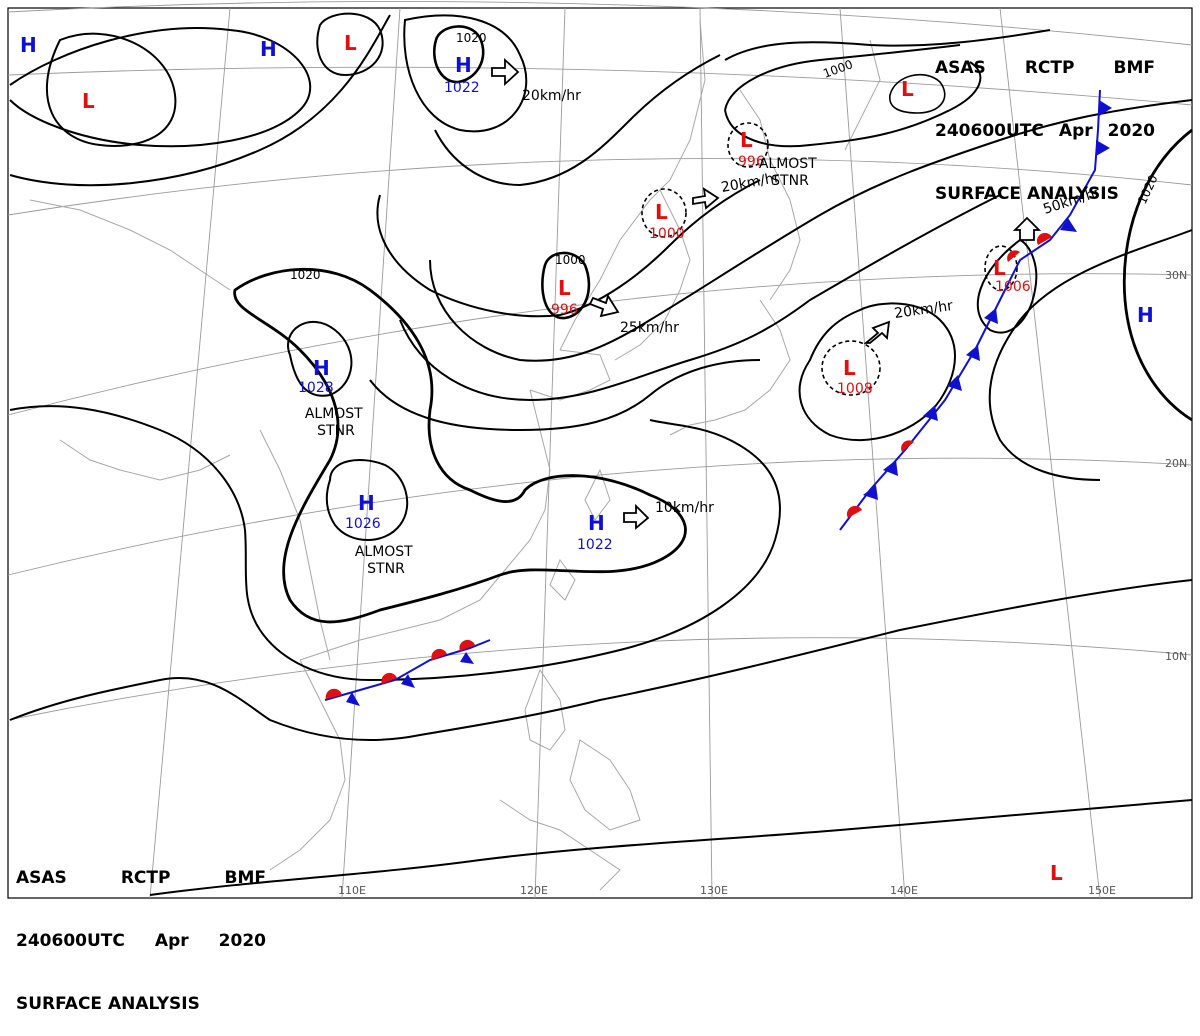  Describe the element at coordinates (305, 275) in the screenshot. I see `isobar-label-1020-west: 1020` at that location.